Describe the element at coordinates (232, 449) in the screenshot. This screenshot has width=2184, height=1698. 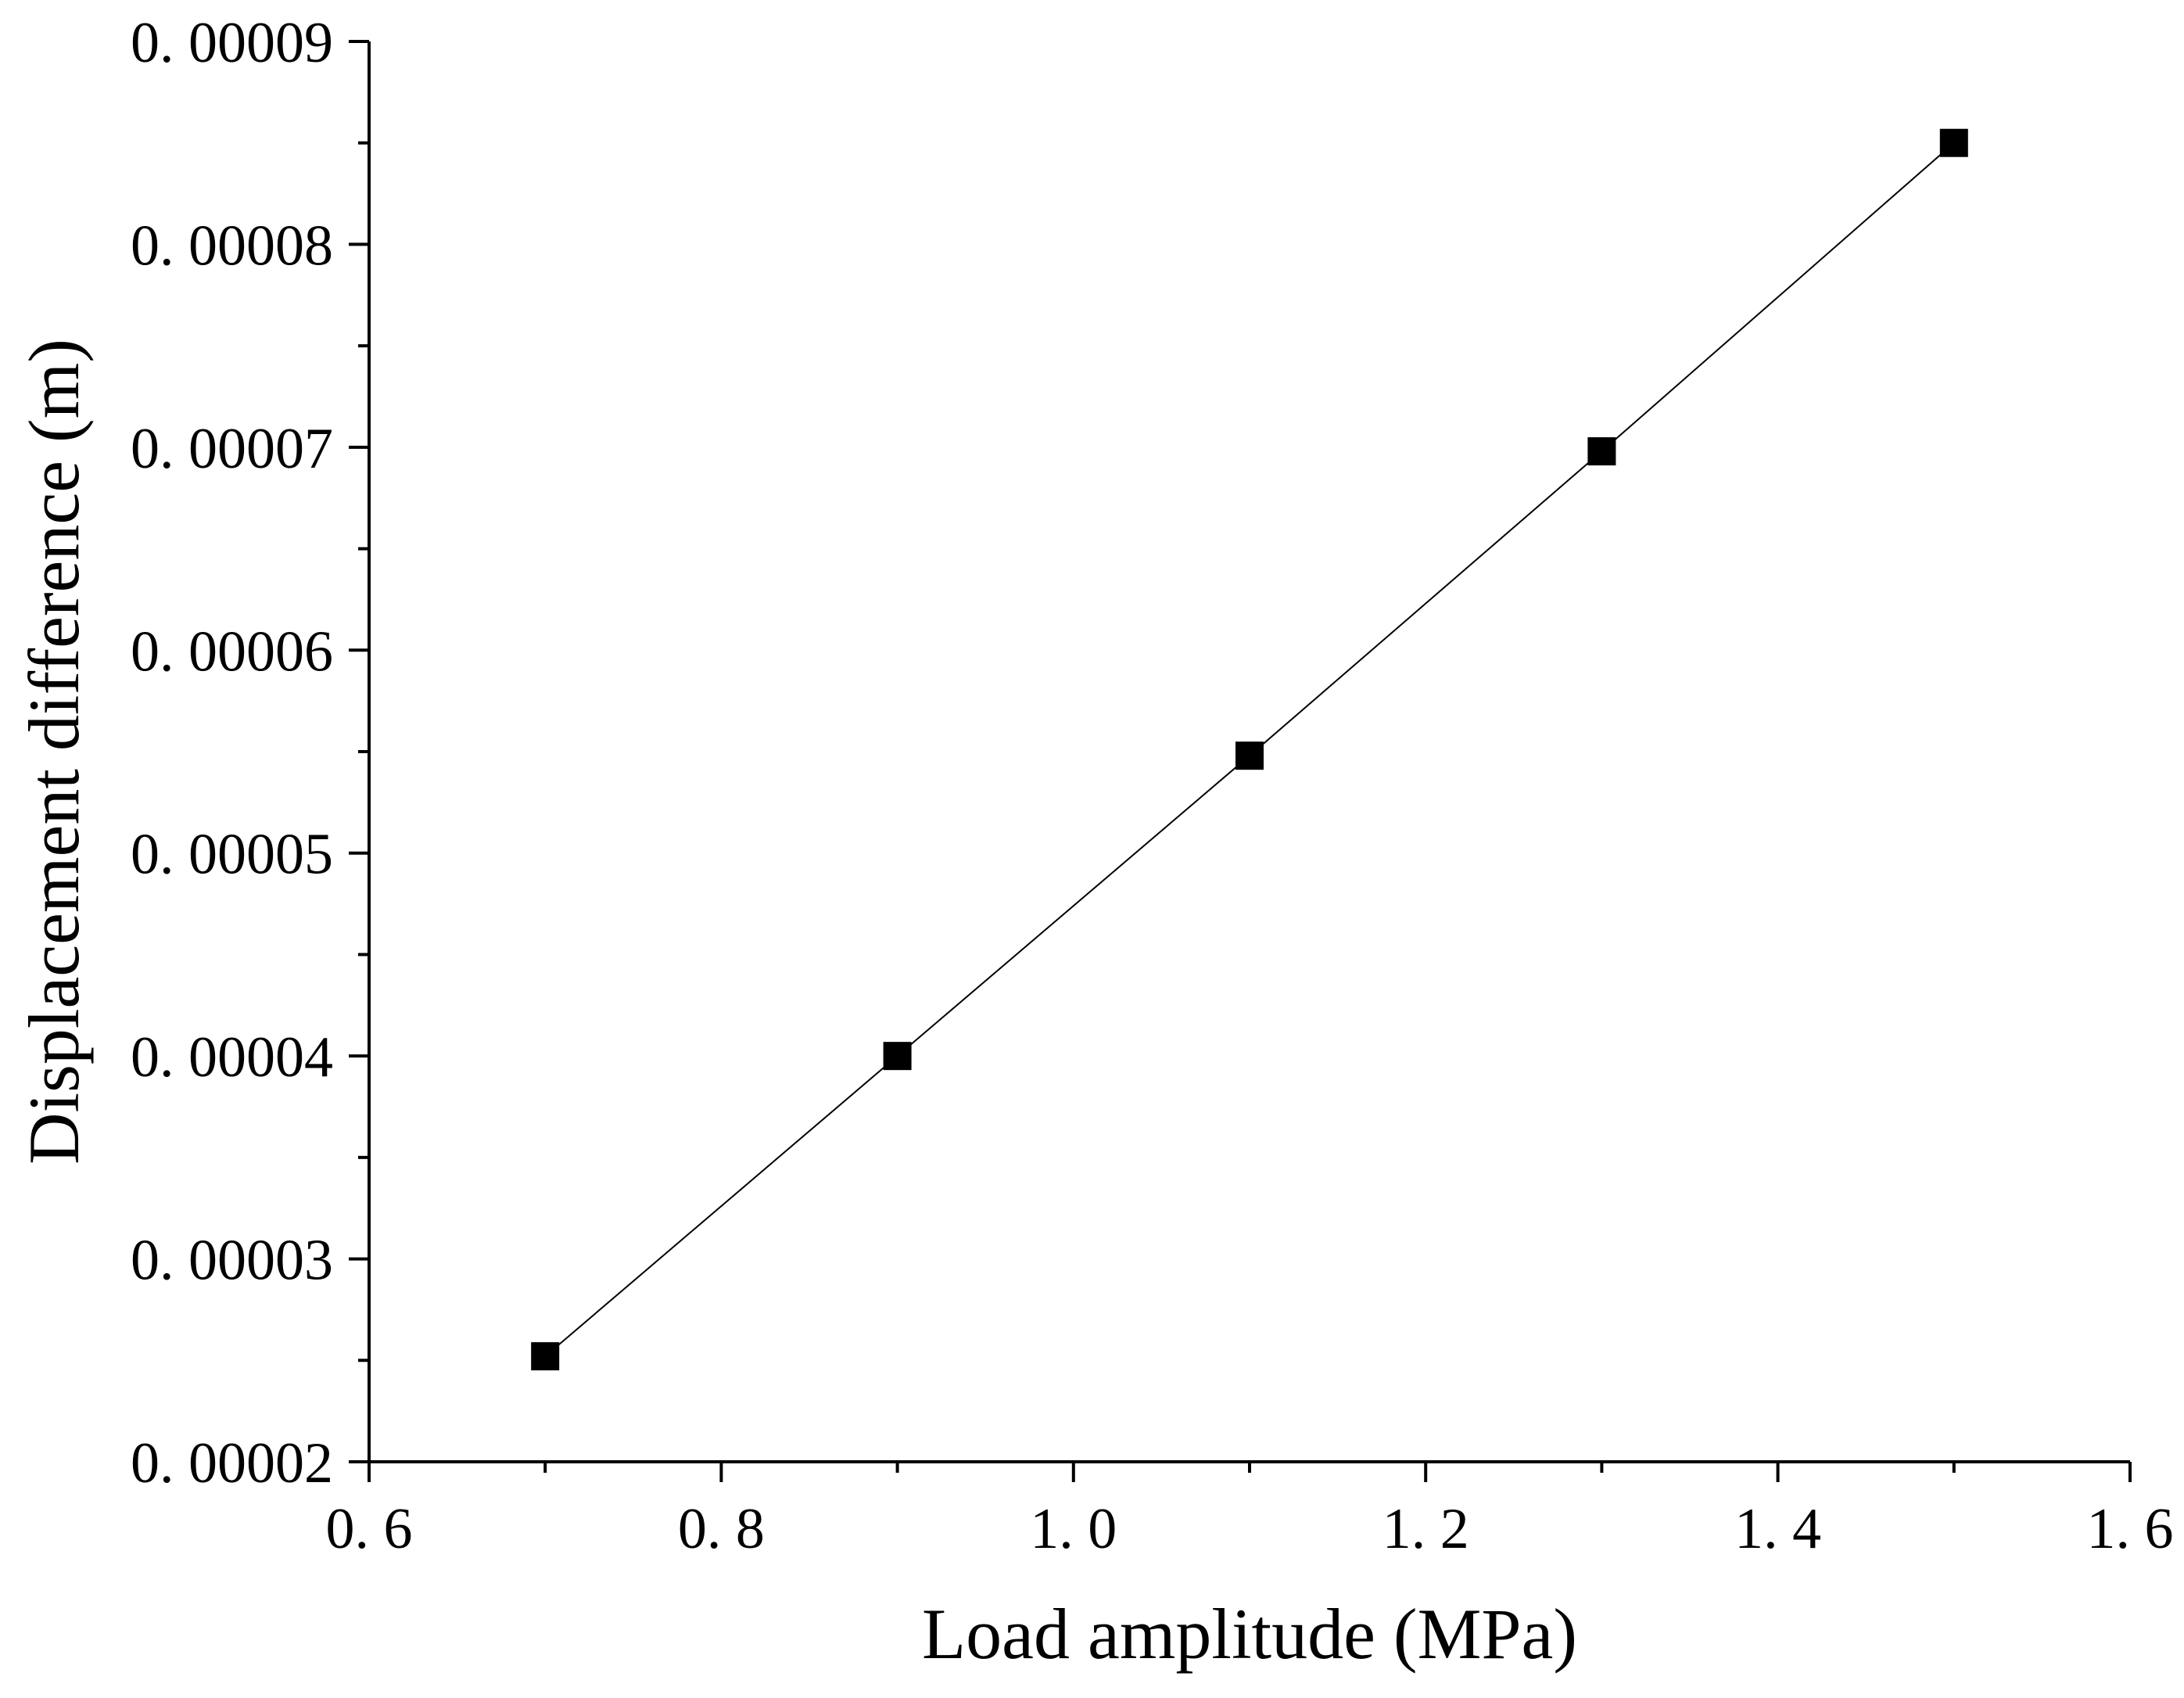
I see `y-tick-label: 0. 00007` at that location.